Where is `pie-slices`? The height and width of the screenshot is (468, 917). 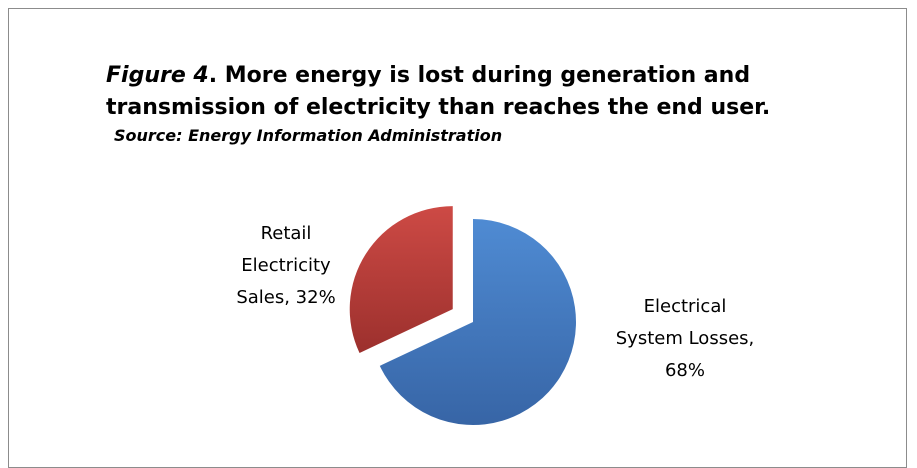 pie-slices is located at coordinates (462, 315).